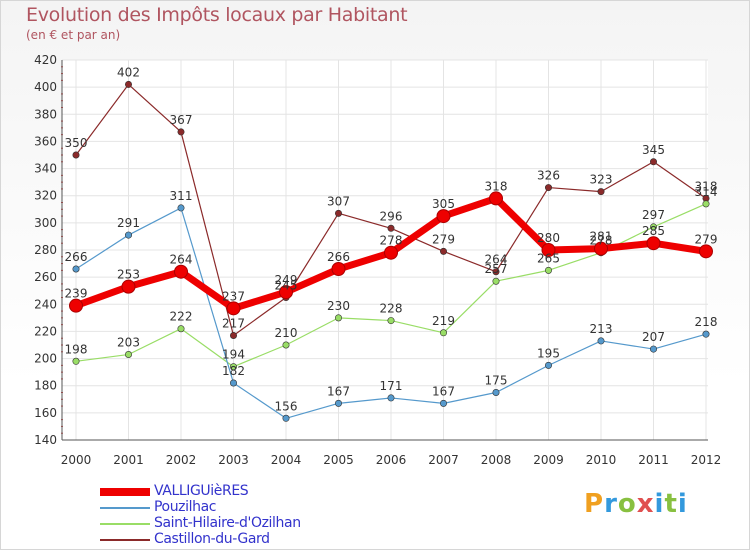 This screenshot has width=750, height=550. What do you see at coordinates (45, 196) in the screenshot?
I see `y-tick-label: 320` at bounding box center [45, 196].